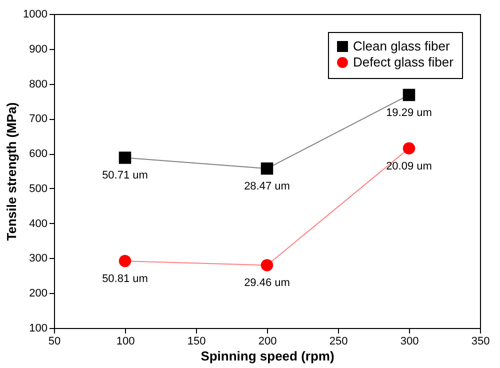 Image resolution: width=500 pixels, height=368 pixels. Describe the element at coordinates (196, 342) in the screenshot. I see `x-tick-label: 150` at that location.